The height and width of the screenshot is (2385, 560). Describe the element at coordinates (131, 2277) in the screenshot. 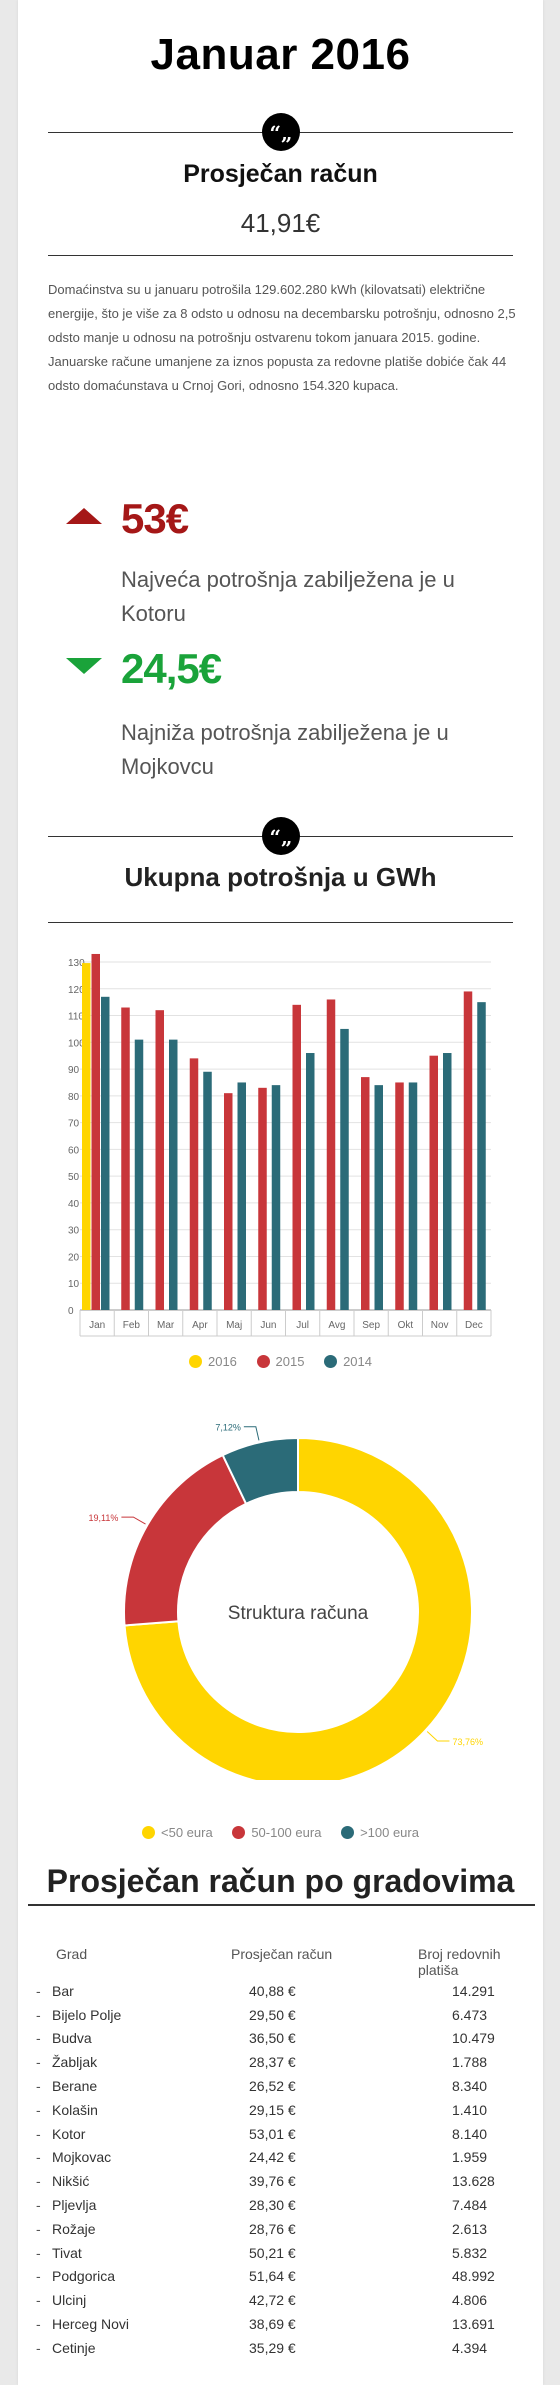

I see `city-cell: - Podgorica` at that location.